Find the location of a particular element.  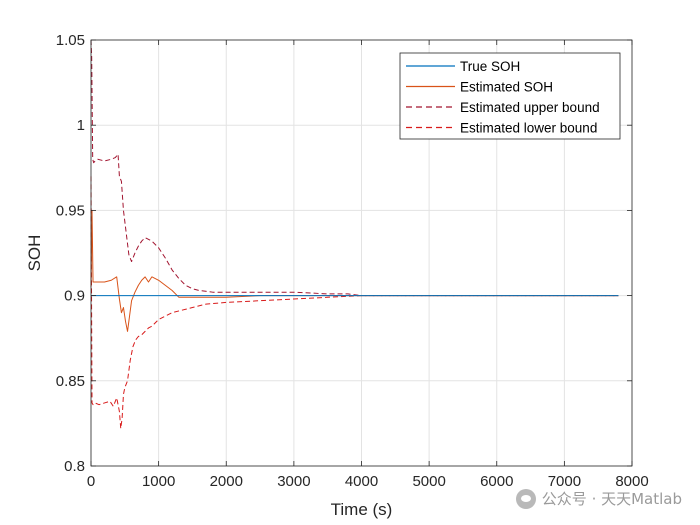

legend-label: True SOH is located at coordinates (490, 66).